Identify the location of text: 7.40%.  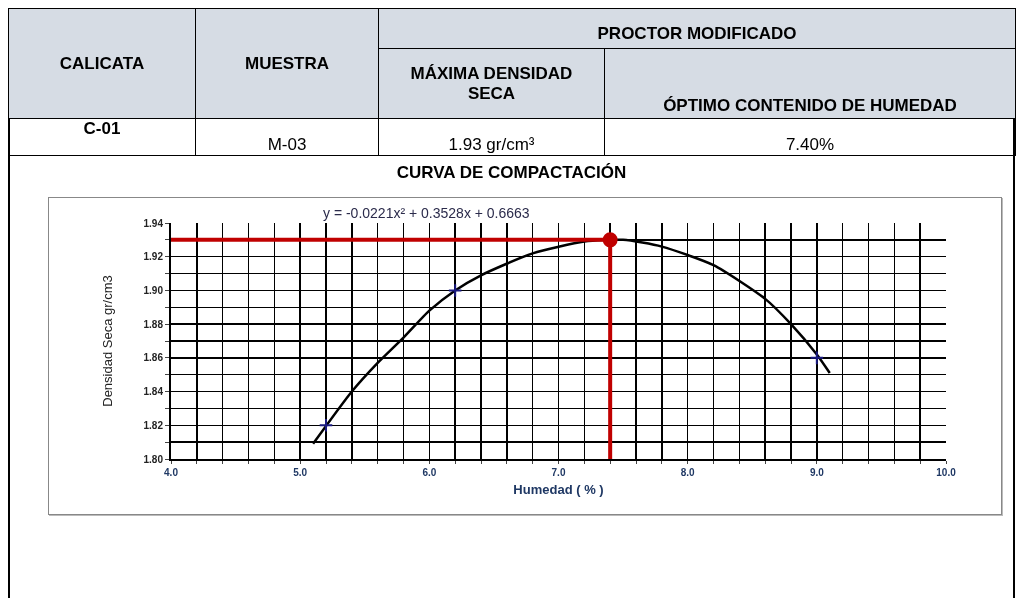
(810, 137).